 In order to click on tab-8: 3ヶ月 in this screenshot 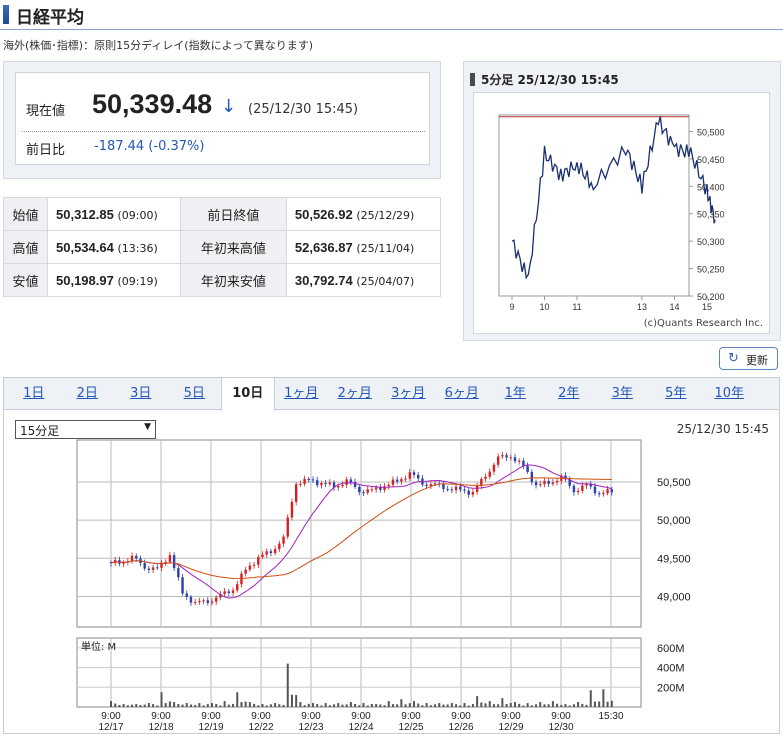, I will do `click(408, 393)`.